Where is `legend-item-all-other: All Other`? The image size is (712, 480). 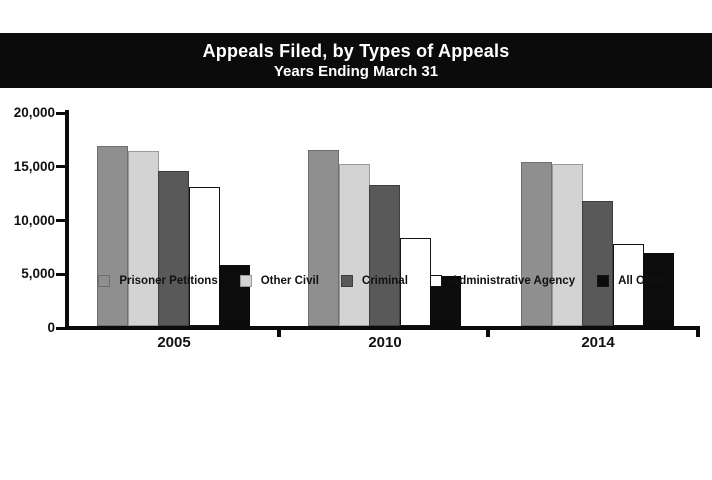
legend-item-all-other: All Other is located at coordinates (632, 281).